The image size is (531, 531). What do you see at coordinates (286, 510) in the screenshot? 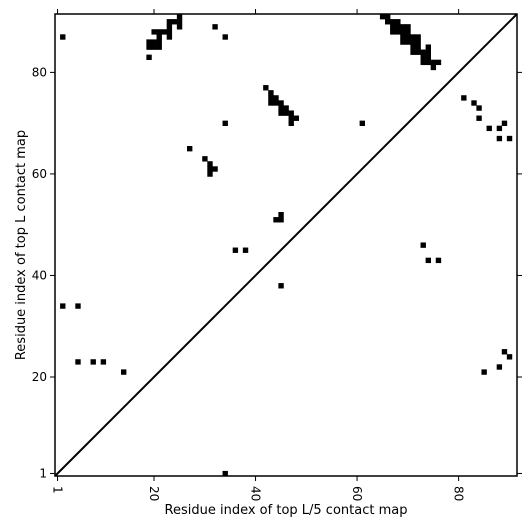
I see `x-axis-label: Residue index of top L/5 contact map` at bounding box center [286, 510].